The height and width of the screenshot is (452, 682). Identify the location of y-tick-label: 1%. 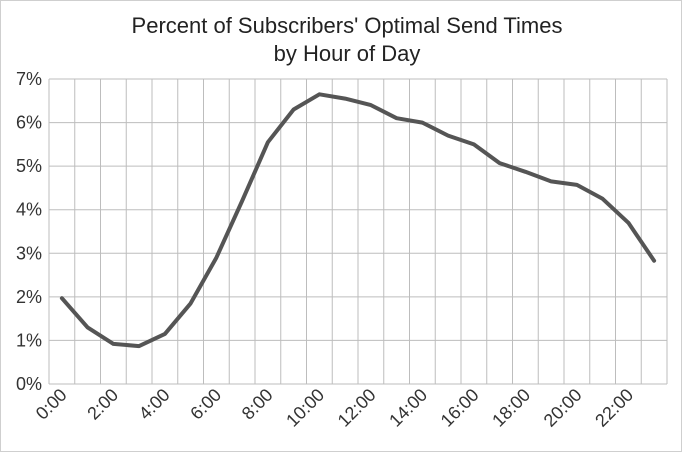
(29, 340).